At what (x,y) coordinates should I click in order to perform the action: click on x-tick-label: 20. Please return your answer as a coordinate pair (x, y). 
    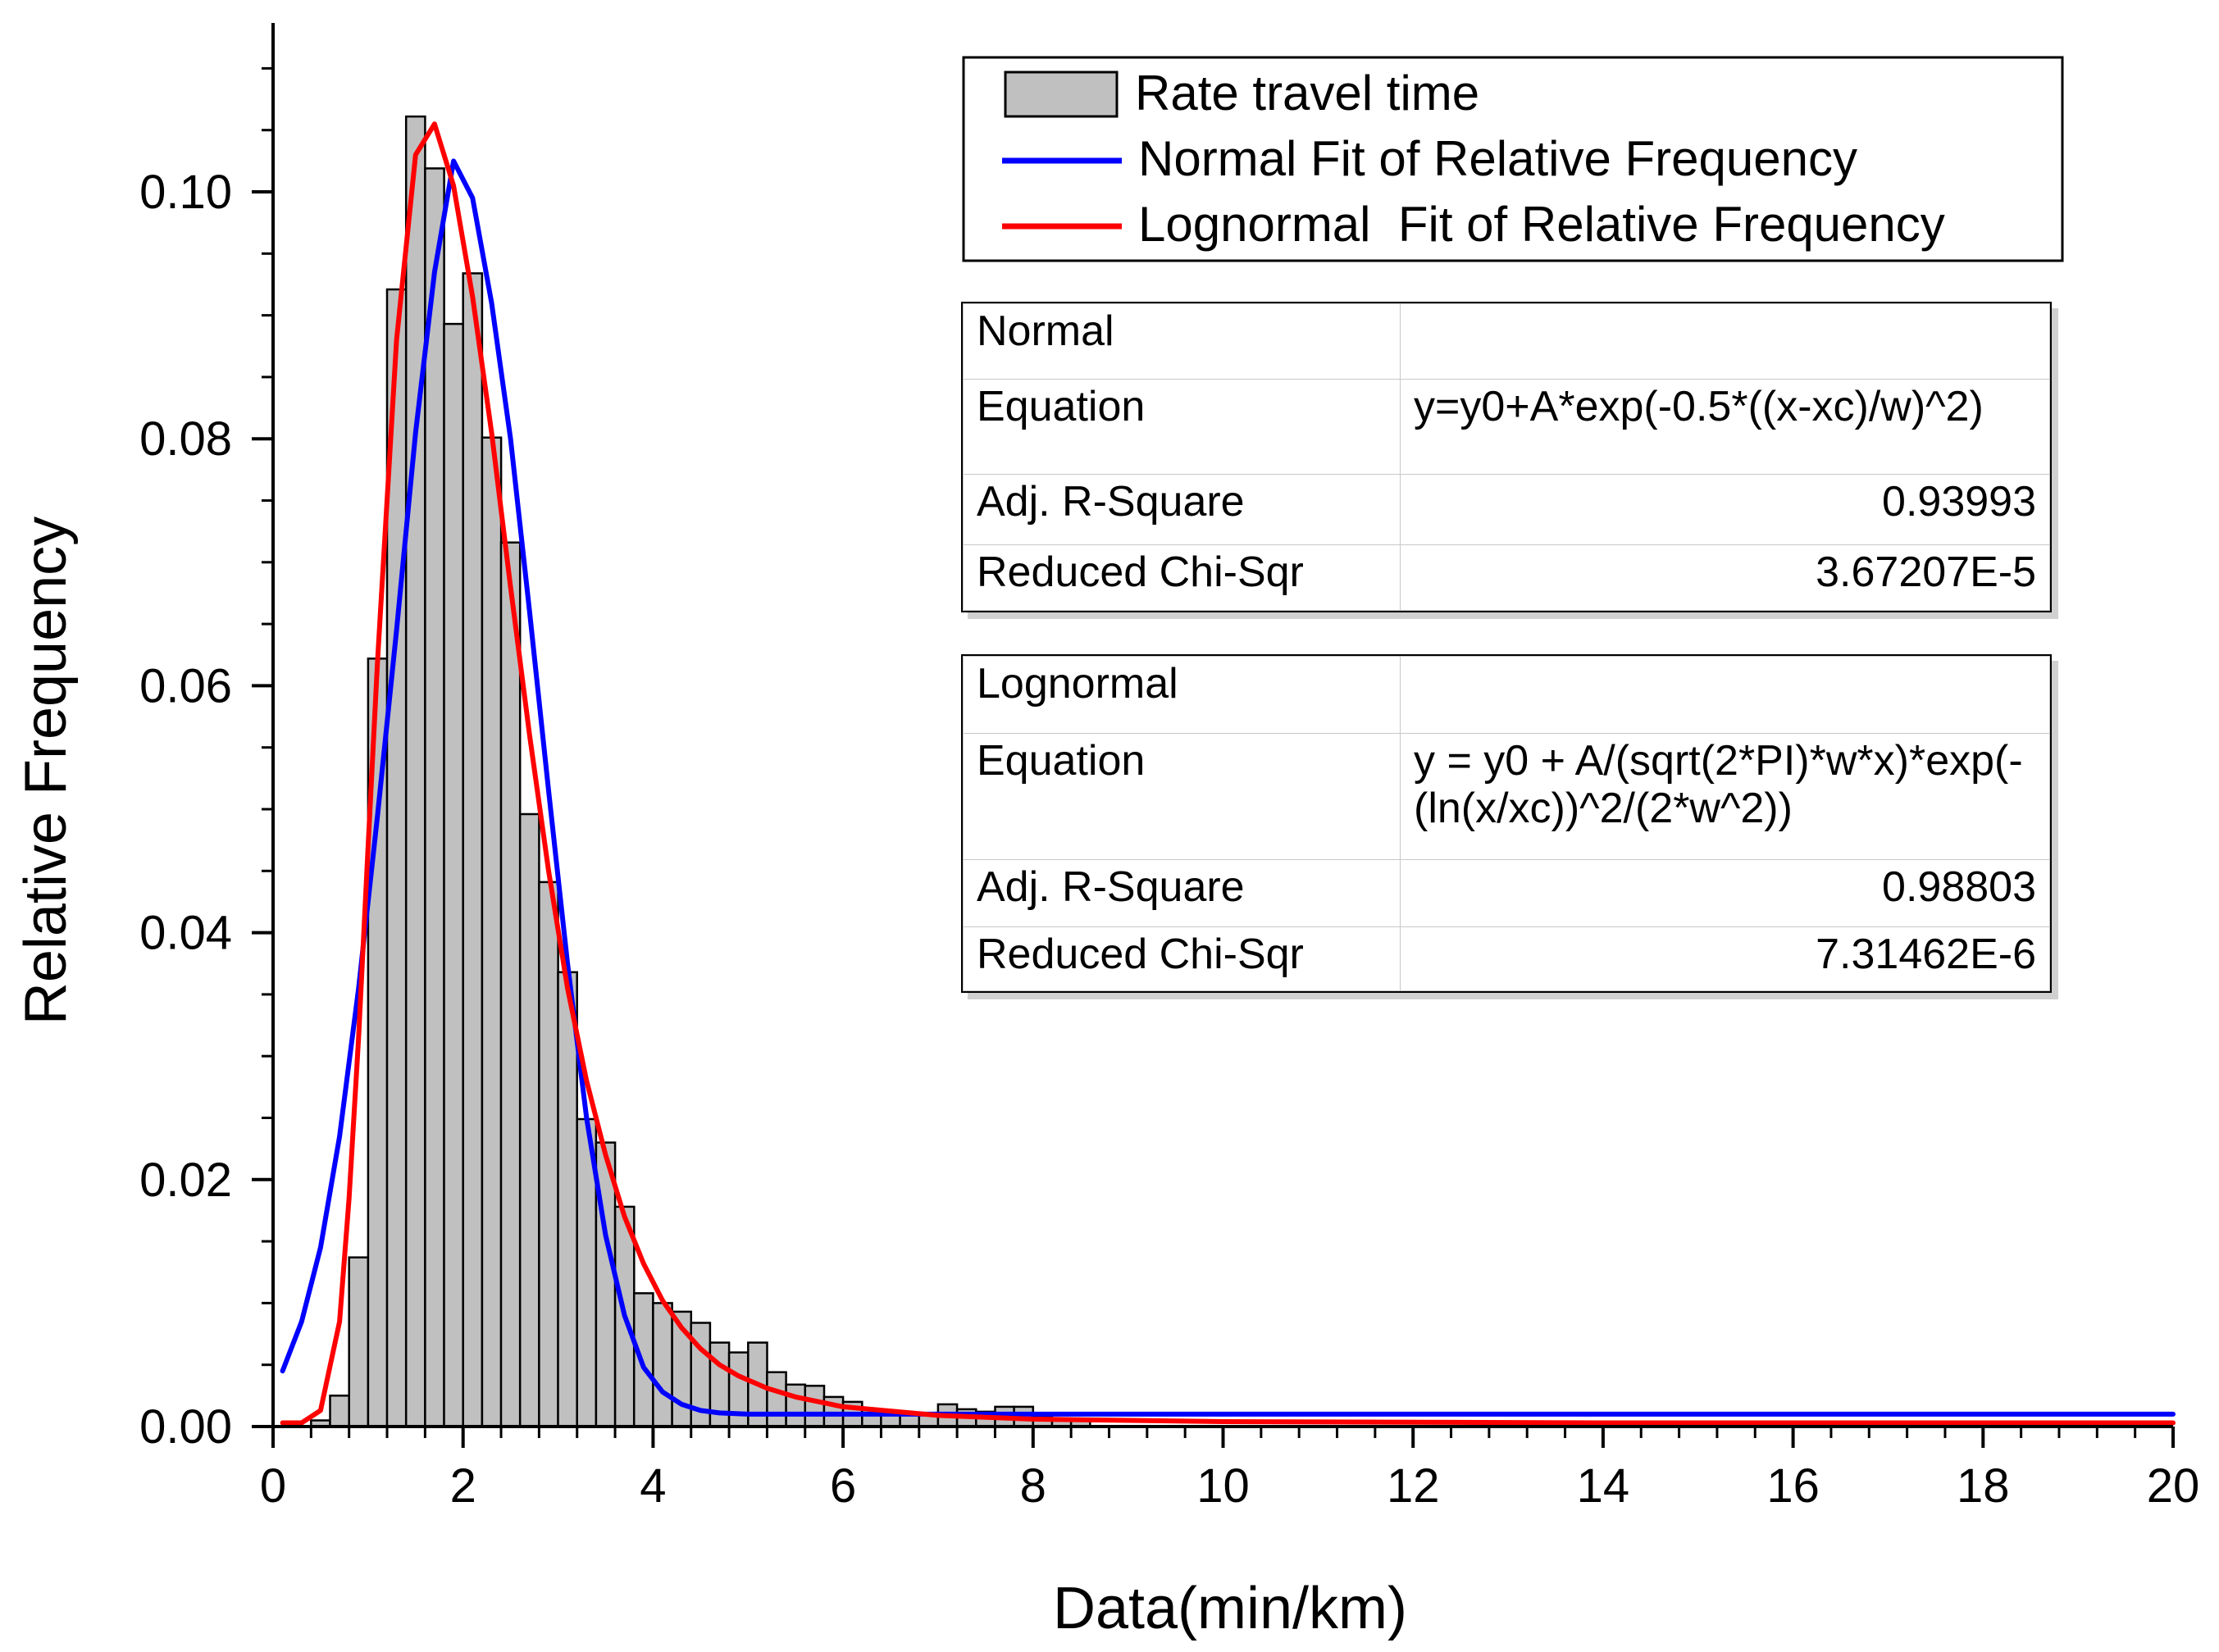
    Looking at the image, I should click on (2174, 1486).